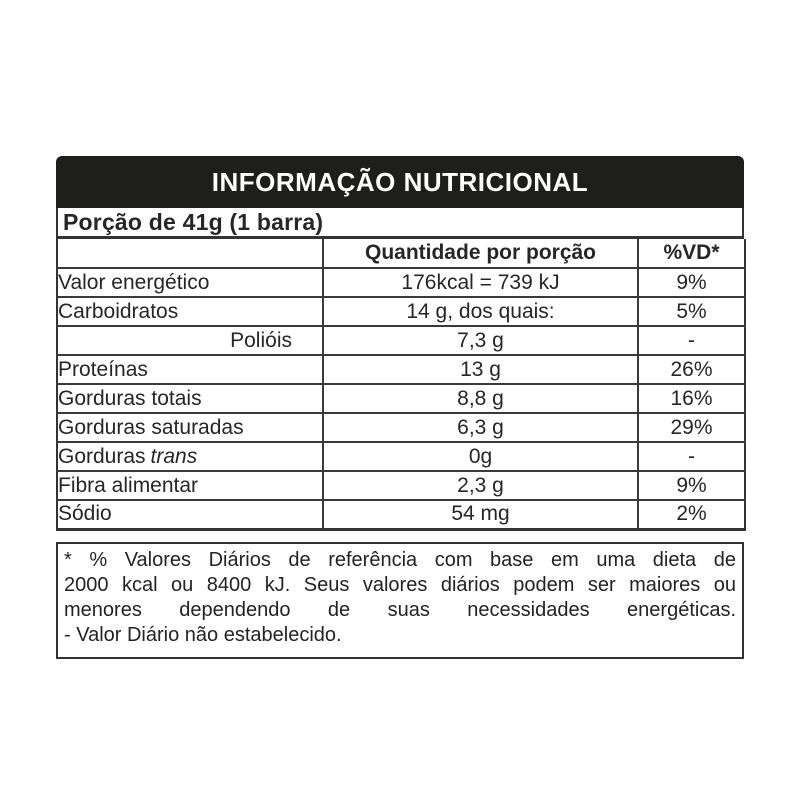 The width and height of the screenshot is (800, 800). I want to click on footnote-line: - Valor Diário não estabelecido., so click(203, 634).